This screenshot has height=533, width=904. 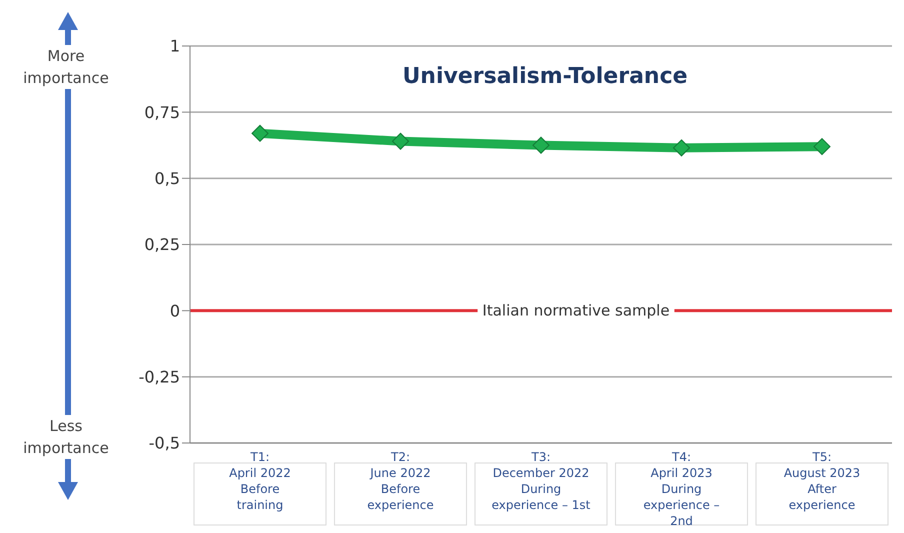 I want to click on y-tick-label: 0,25, so click(x=162, y=244).